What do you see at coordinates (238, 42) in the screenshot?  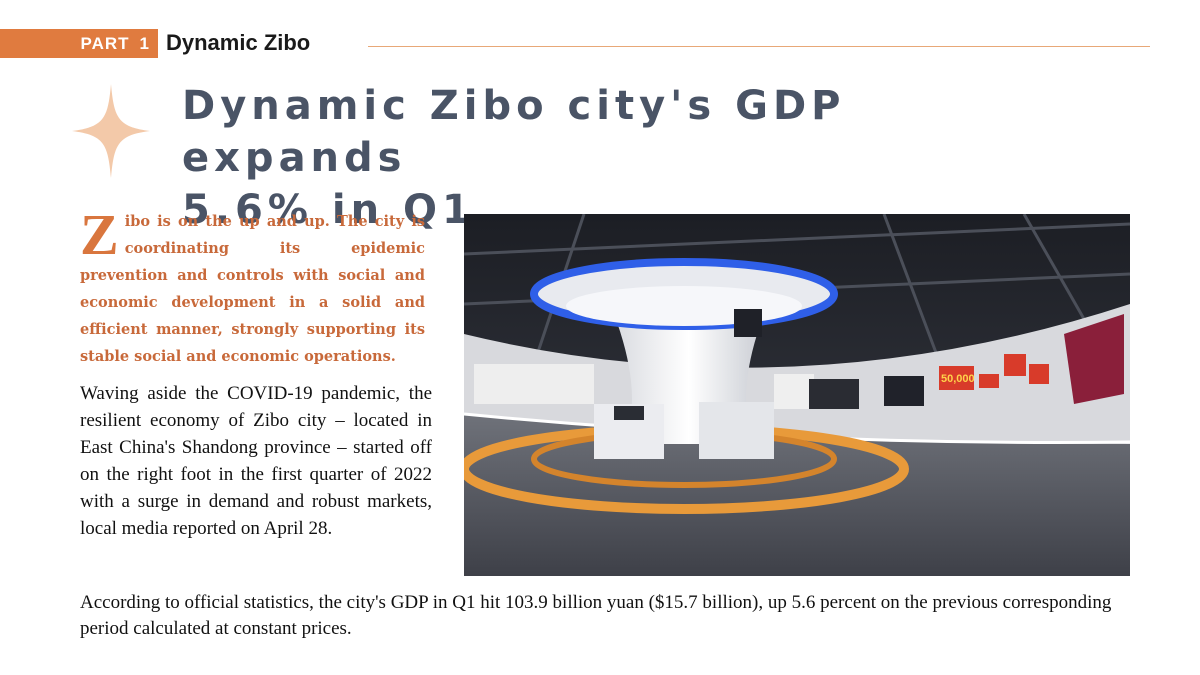 I see `section-title: Dynamic Zibo` at bounding box center [238, 42].